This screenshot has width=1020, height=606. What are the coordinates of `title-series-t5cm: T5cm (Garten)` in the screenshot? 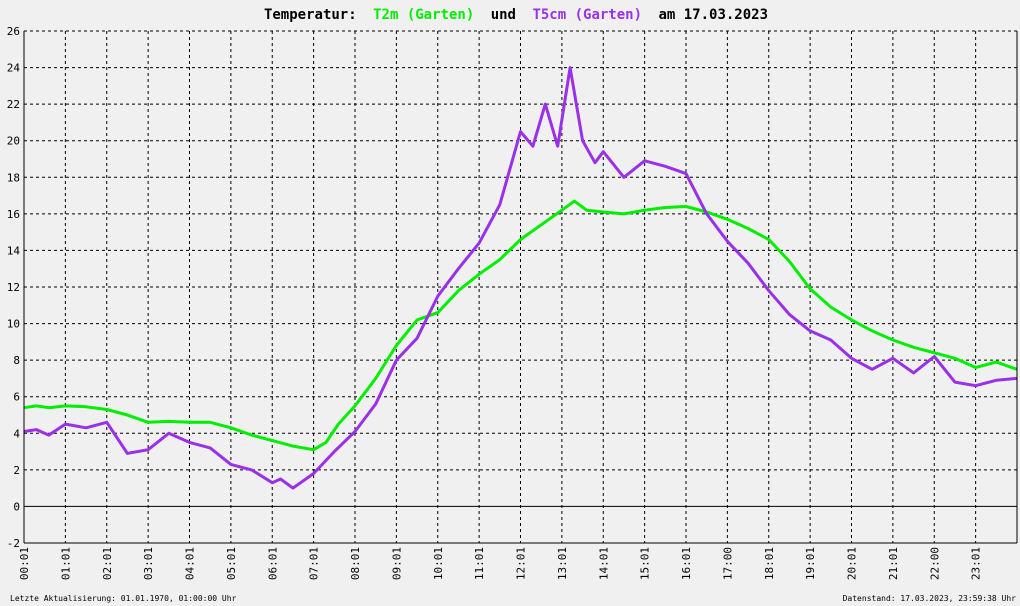 It's located at (587, 15).